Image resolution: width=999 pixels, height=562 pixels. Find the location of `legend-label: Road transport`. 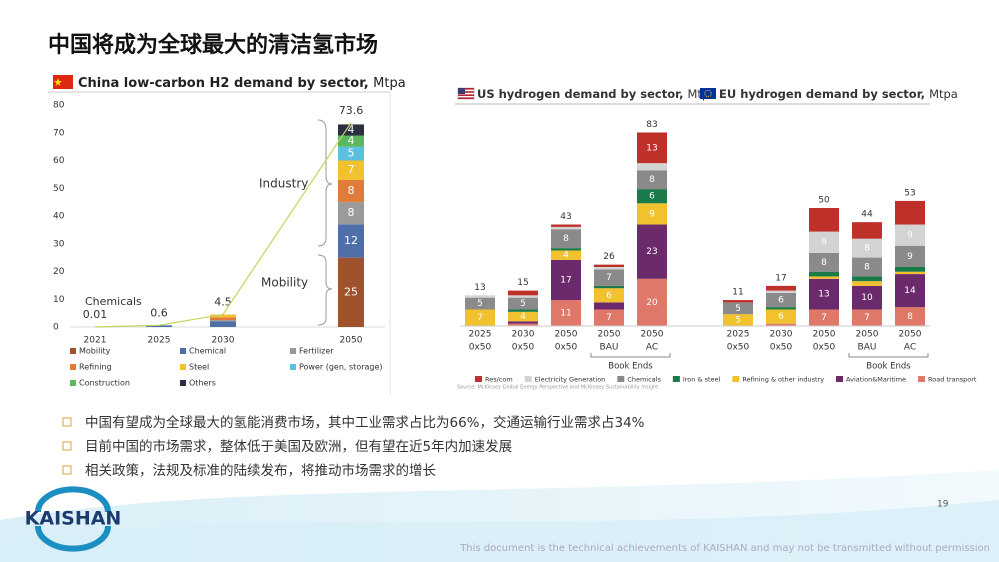

legend-label: Road transport is located at coordinates (952, 380).